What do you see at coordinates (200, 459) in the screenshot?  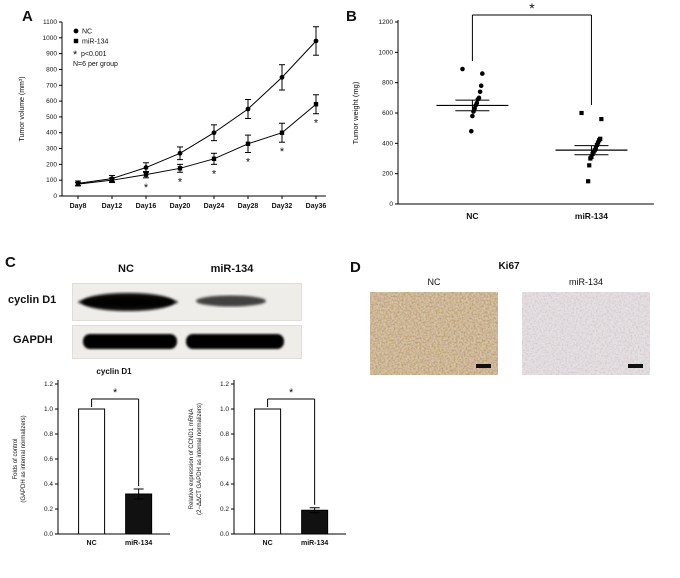 I see `svg-text:(2−ΔΔCT GAPDH as internal norm: (2−ΔΔCT GAPDH as internal normalizers)` at bounding box center [200, 459].